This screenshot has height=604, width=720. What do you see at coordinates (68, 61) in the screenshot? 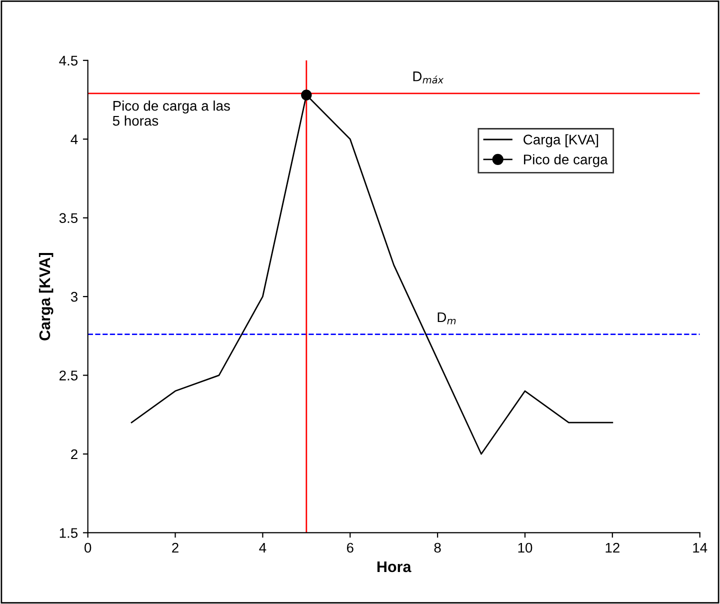
I see `y-tick-label: 4.5` at bounding box center [68, 61].